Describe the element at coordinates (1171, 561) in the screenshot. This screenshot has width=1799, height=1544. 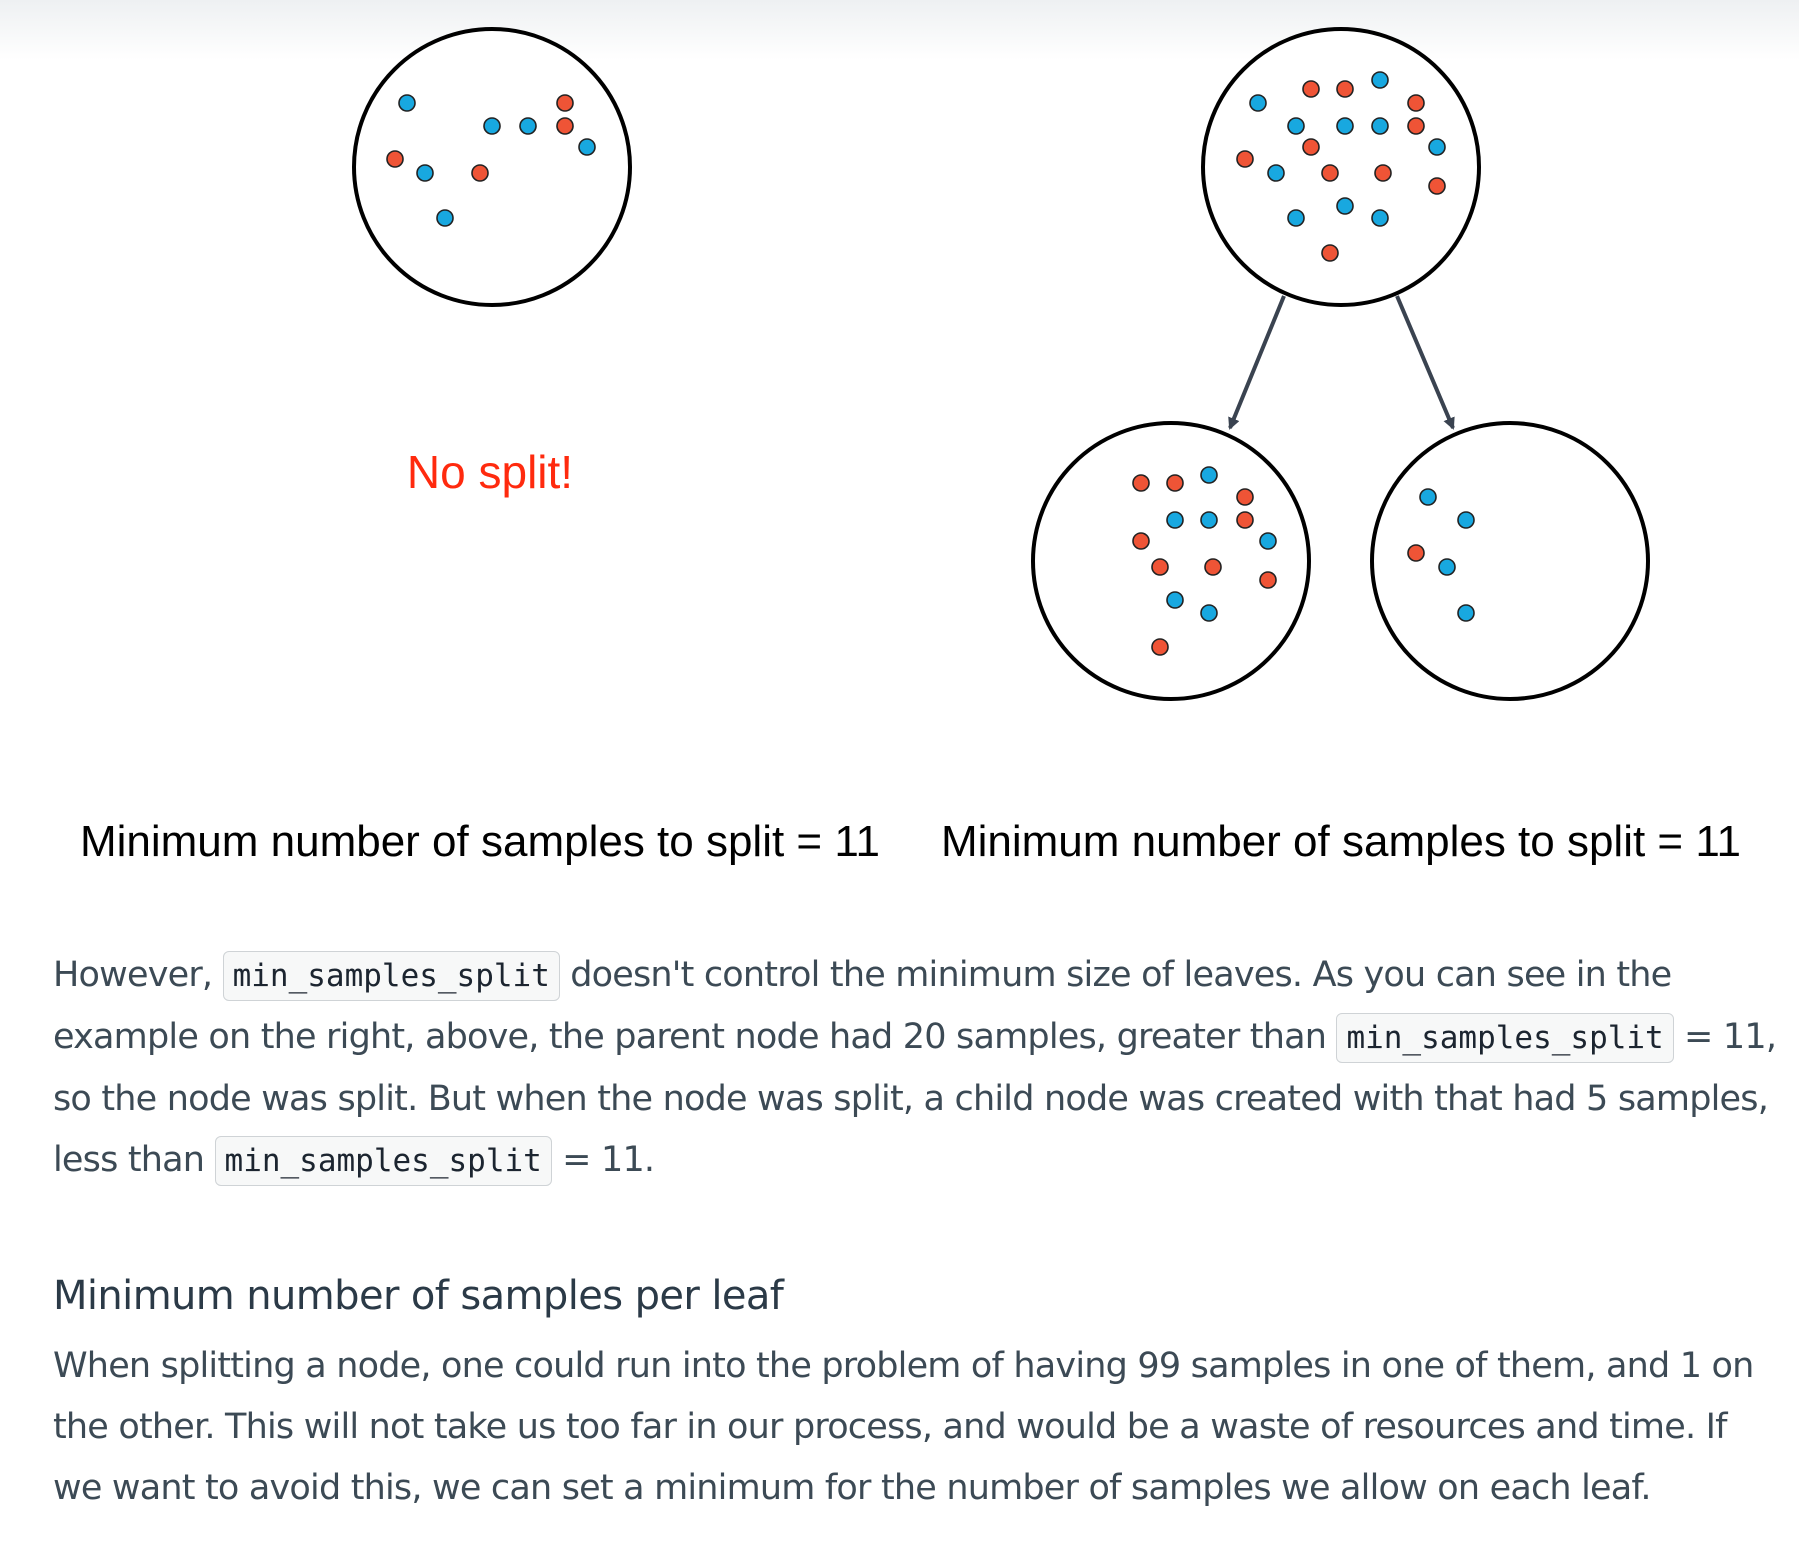
I see `left-child-node` at that location.